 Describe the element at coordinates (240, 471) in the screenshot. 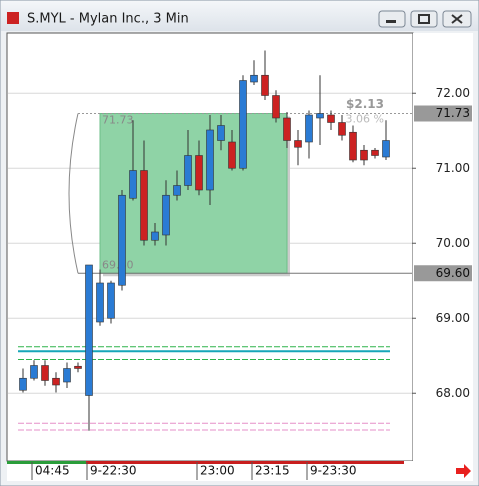

I see `time-axis` at that location.